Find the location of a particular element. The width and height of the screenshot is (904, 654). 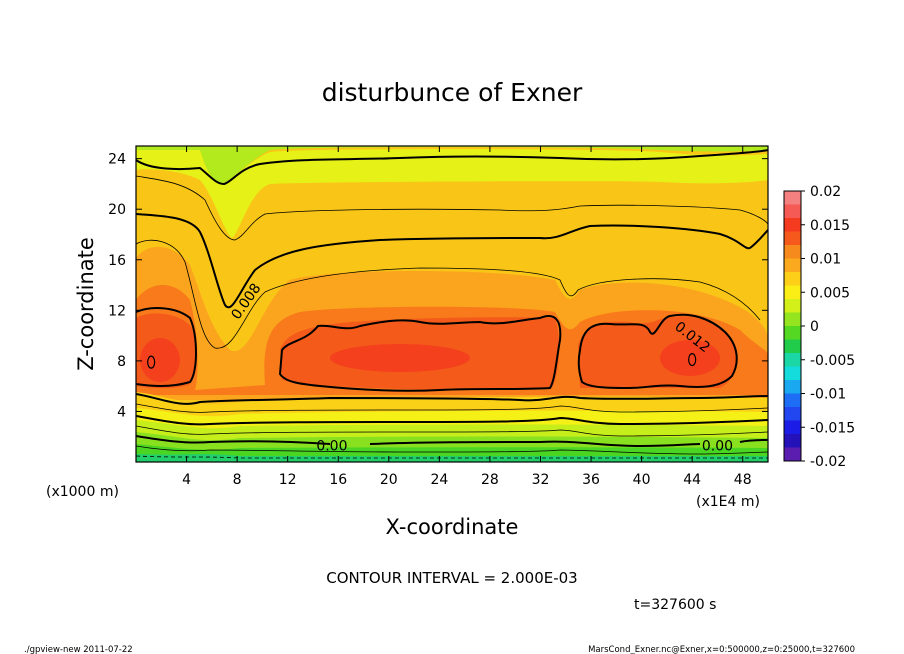

colorbar-label: -0.02 is located at coordinates (828, 462).